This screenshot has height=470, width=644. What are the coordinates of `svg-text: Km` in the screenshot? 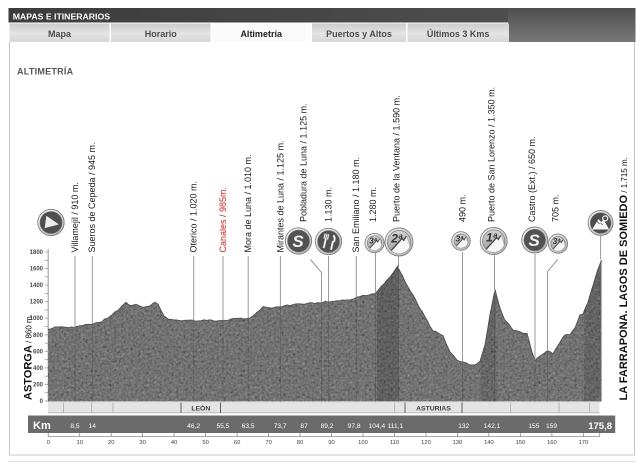 It's located at (42, 426).